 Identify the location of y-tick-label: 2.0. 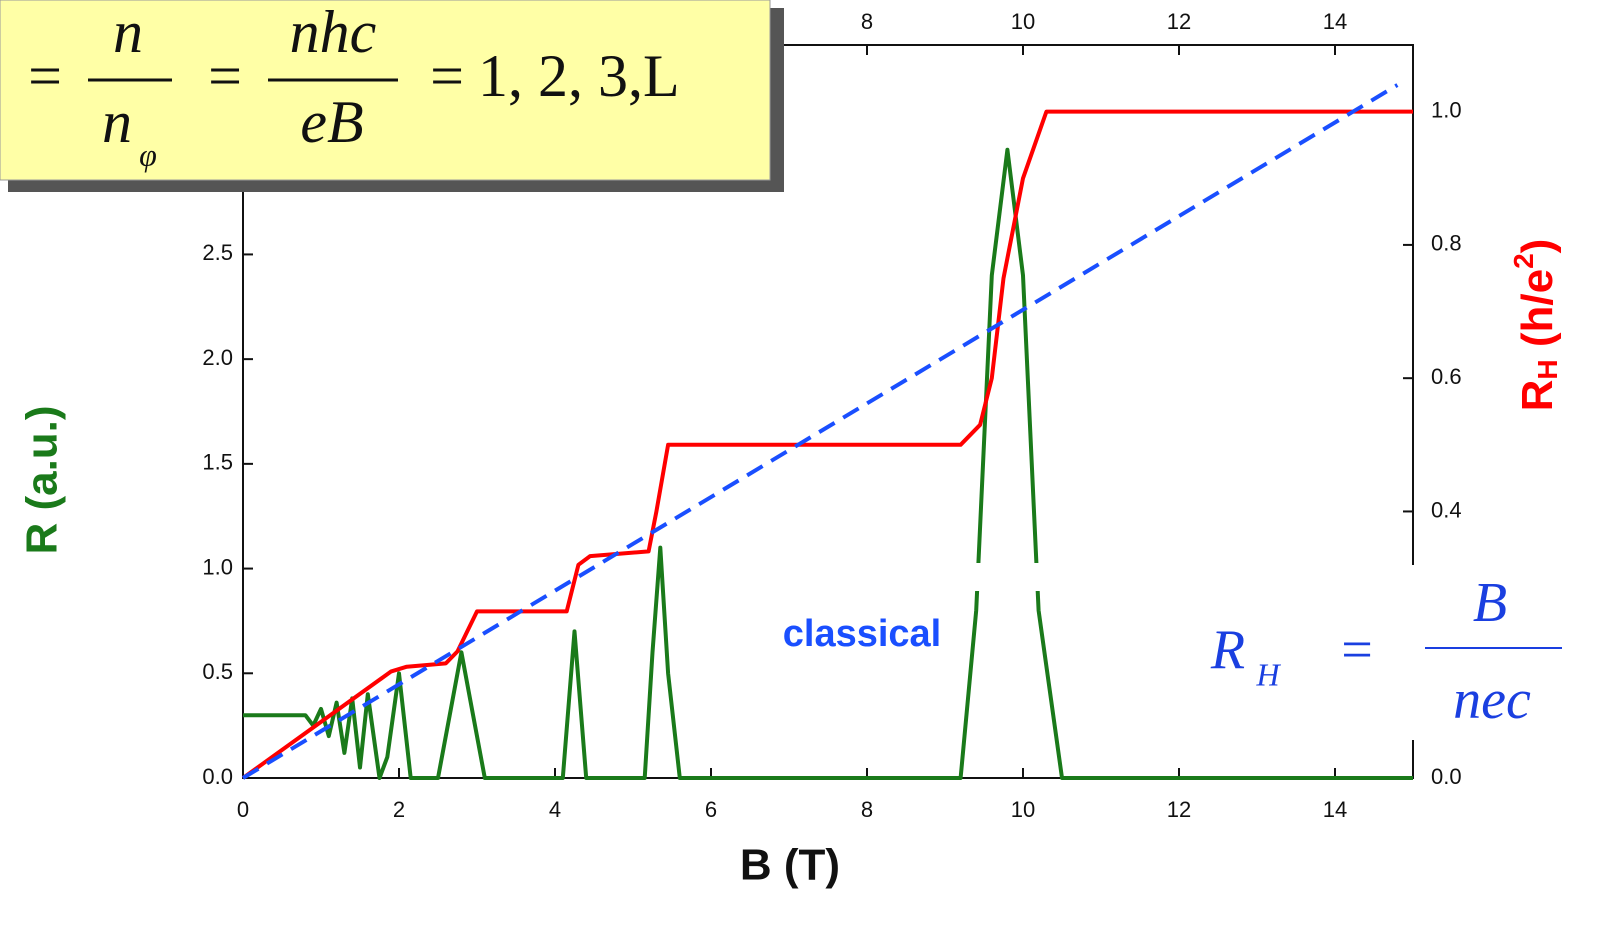
(217, 357).